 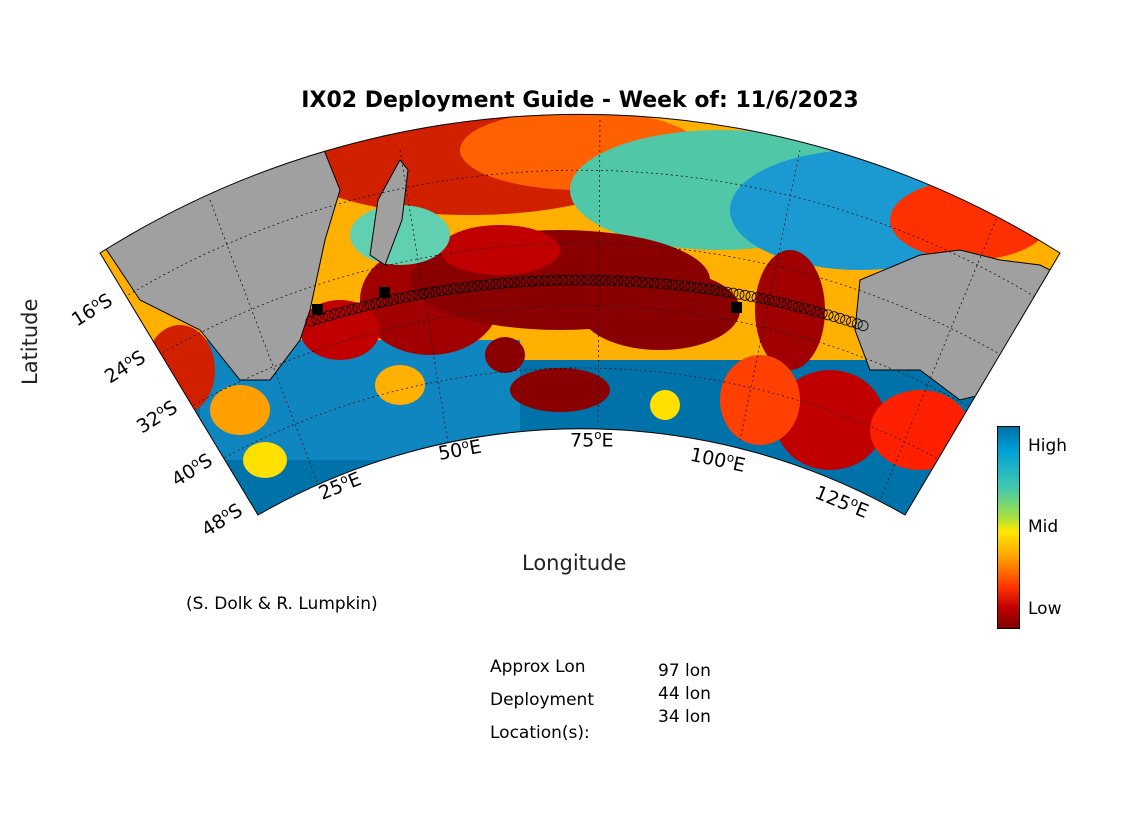 What do you see at coordinates (587, 303) in the screenshot?
I see `transect-line` at bounding box center [587, 303].